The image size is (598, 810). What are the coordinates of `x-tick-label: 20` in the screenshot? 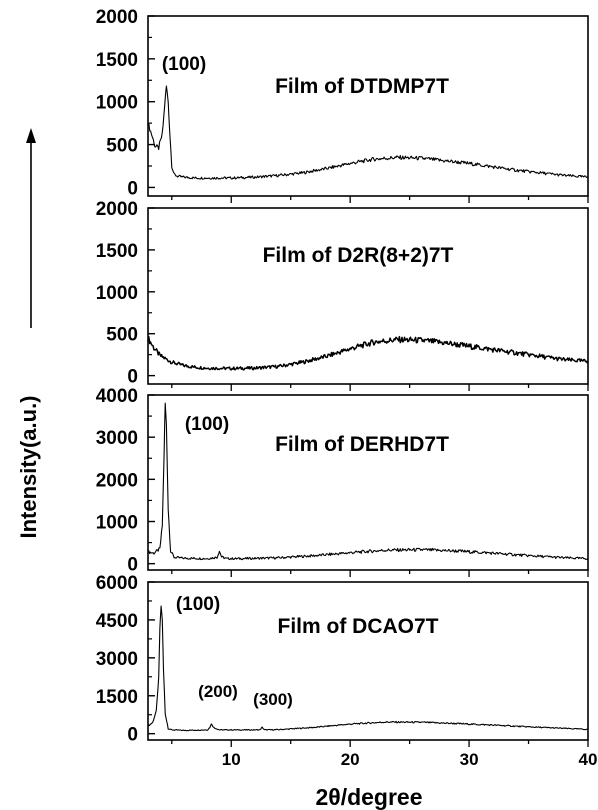 It's located at (350, 759).